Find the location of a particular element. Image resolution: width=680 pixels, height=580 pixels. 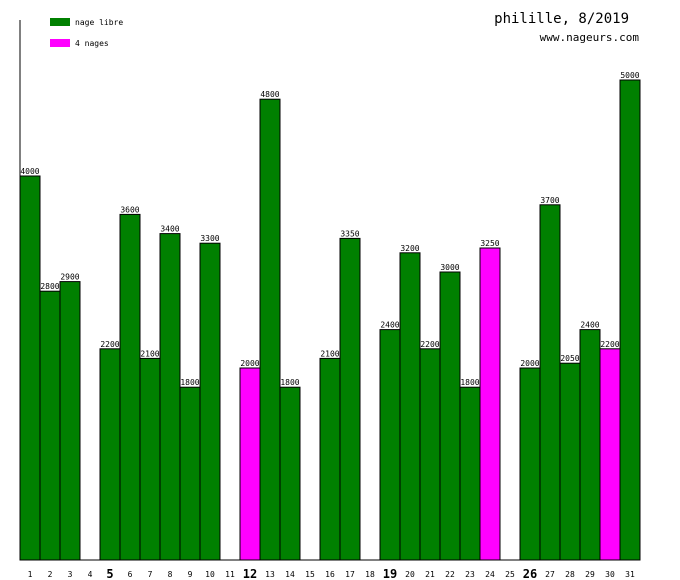

x-tick-label-6: 6 is located at coordinates (130, 574).